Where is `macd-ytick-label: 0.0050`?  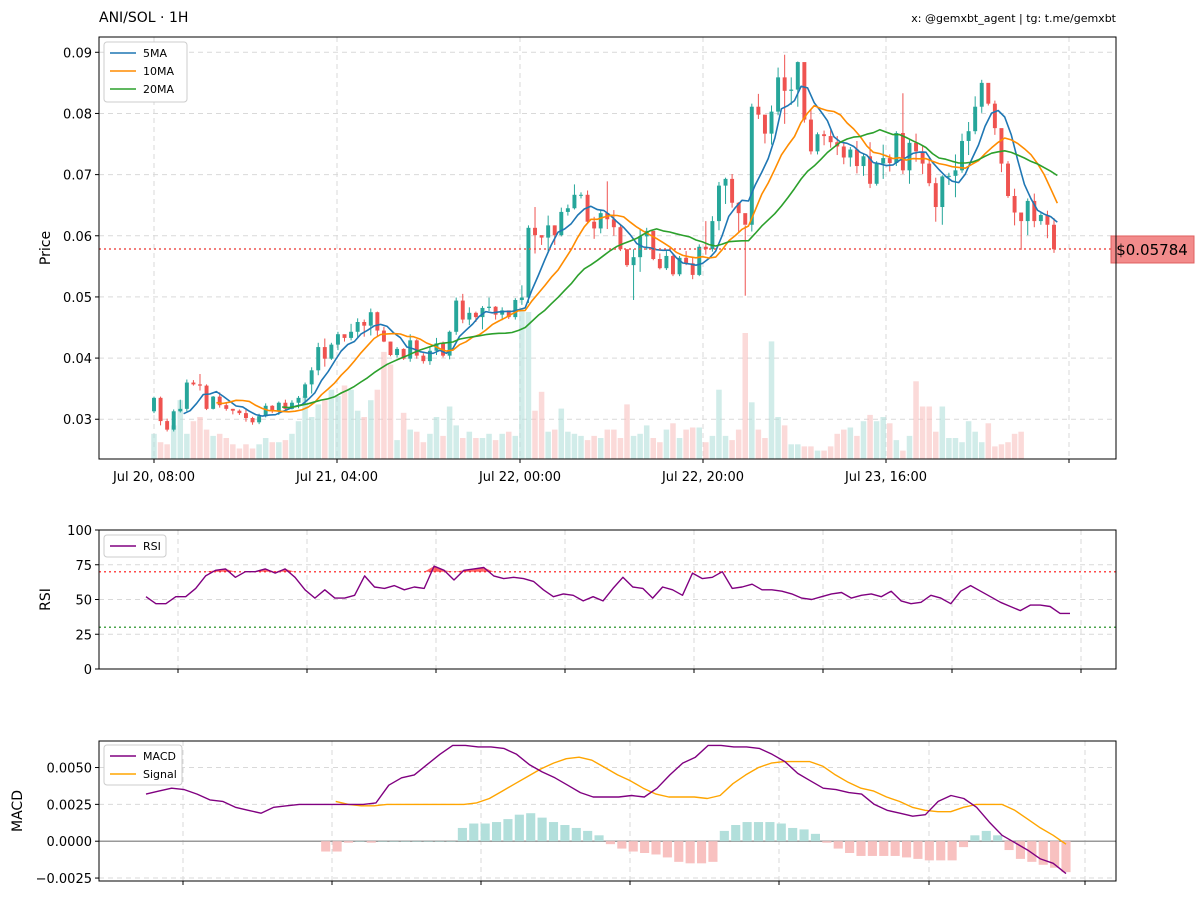
macd-ytick-label: 0.0050 is located at coordinates (70, 769).